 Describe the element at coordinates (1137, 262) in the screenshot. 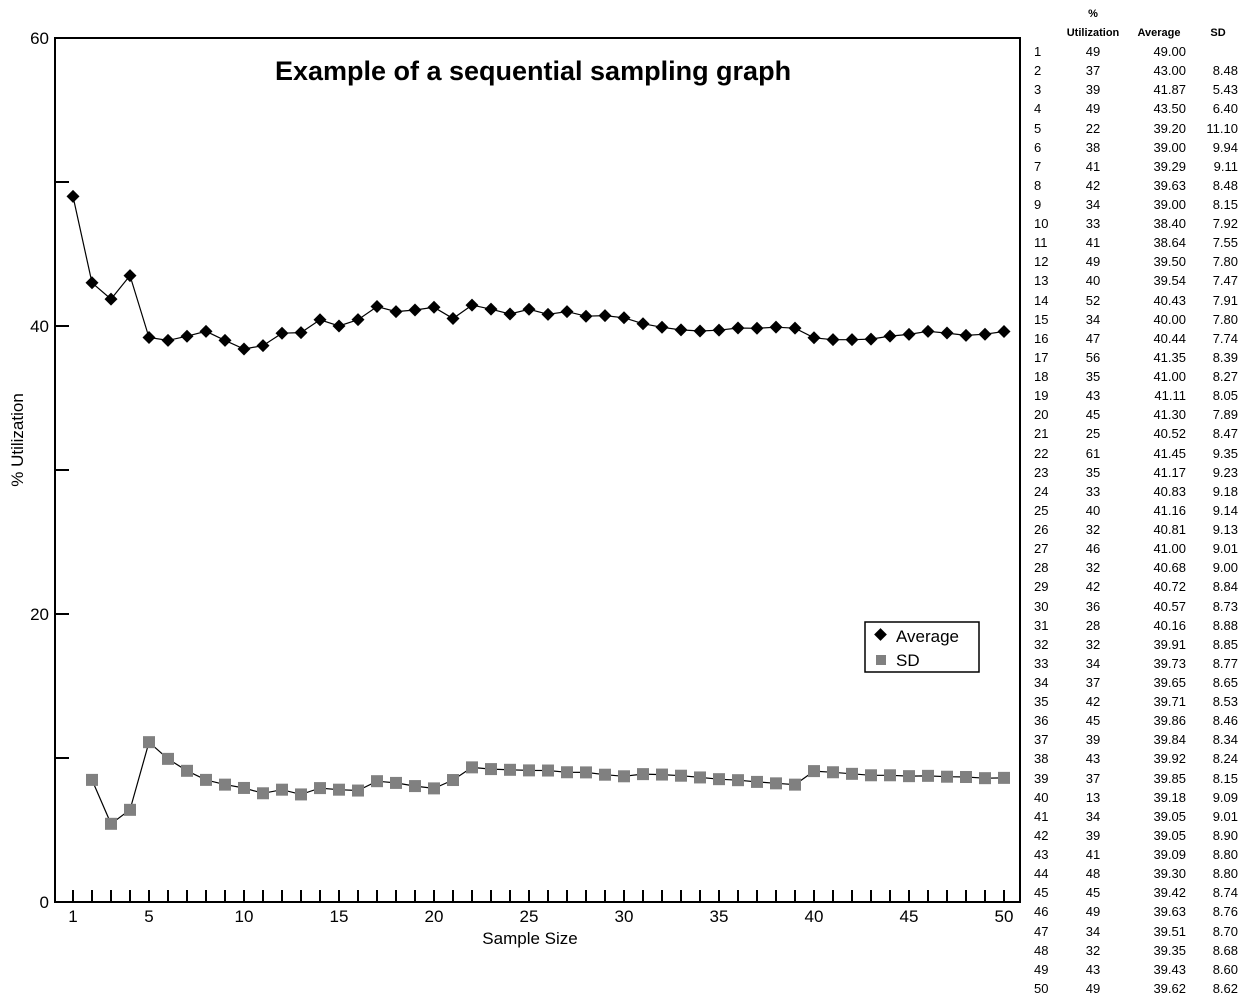

I see `table-row: 12 49 39.50 7.80` at that location.